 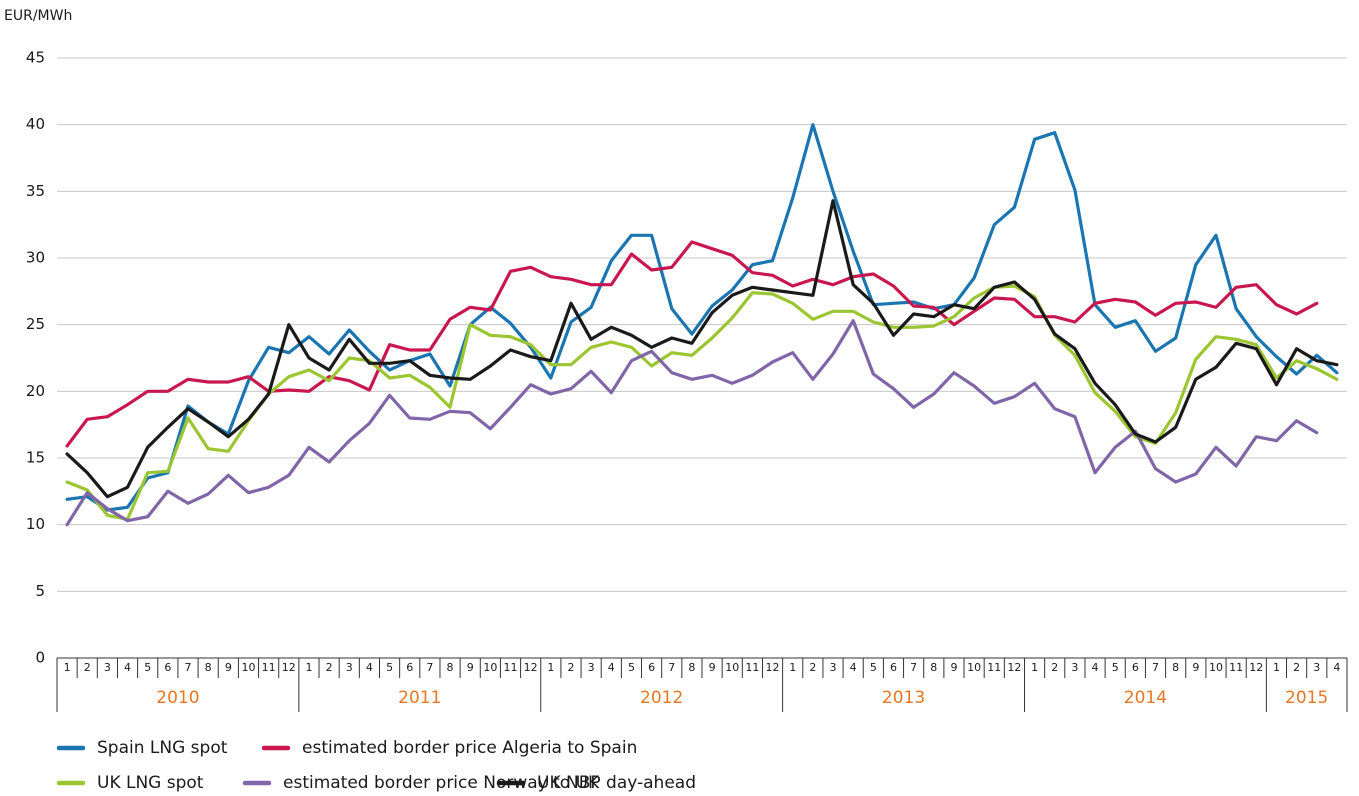 What do you see at coordinates (150, 783) in the screenshot?
I see `legend-label: UK LNG spot` at bounding box center [150, 783].